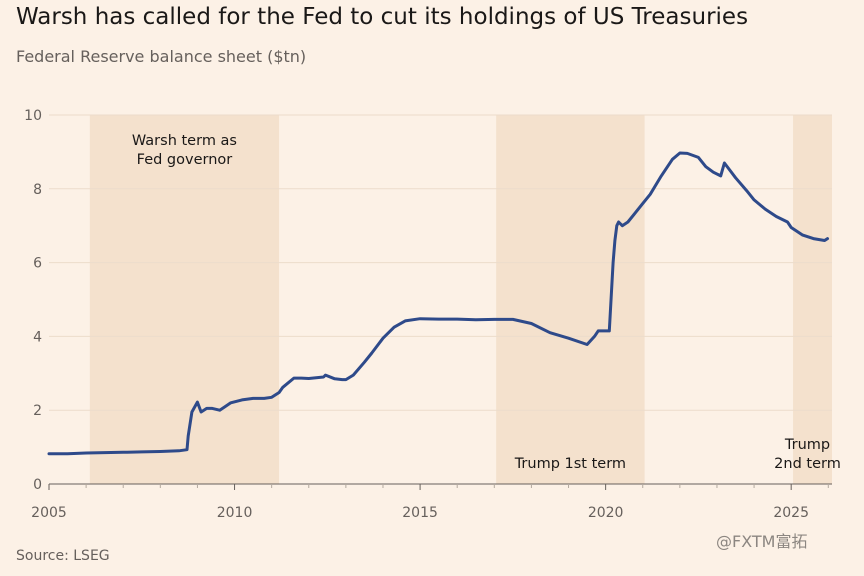  Describe the element at coordinates (37, 337) in the screenshot. I see `y-tick-label: 4` at that location.